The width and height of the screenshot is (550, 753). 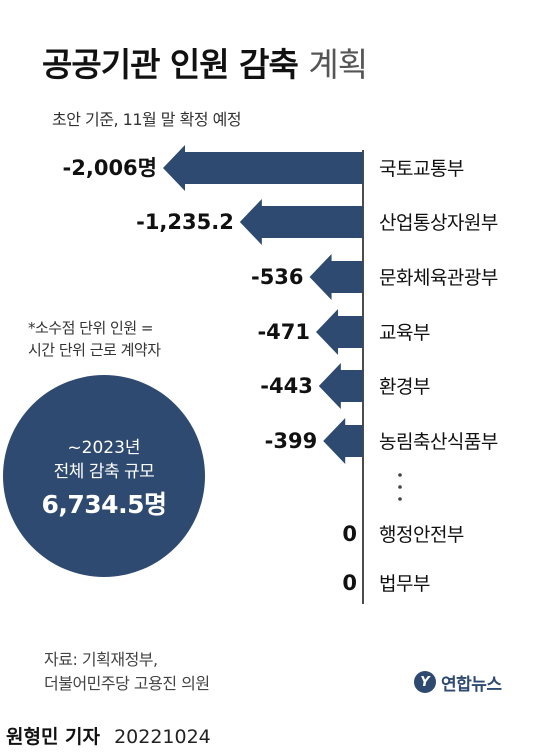 I want to click on byline: 원형민 기자 20221024, so click(x=108, y=735).